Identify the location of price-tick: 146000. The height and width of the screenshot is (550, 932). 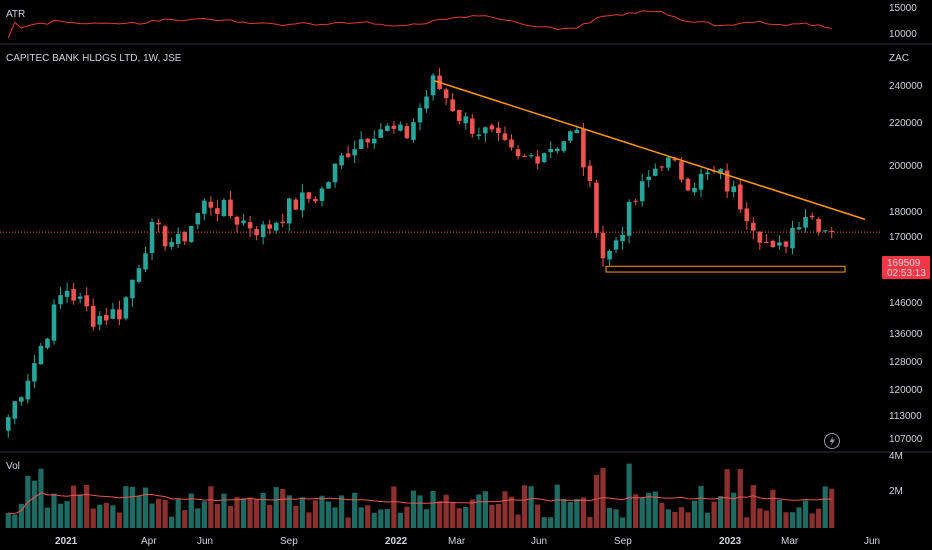
(906, 303).